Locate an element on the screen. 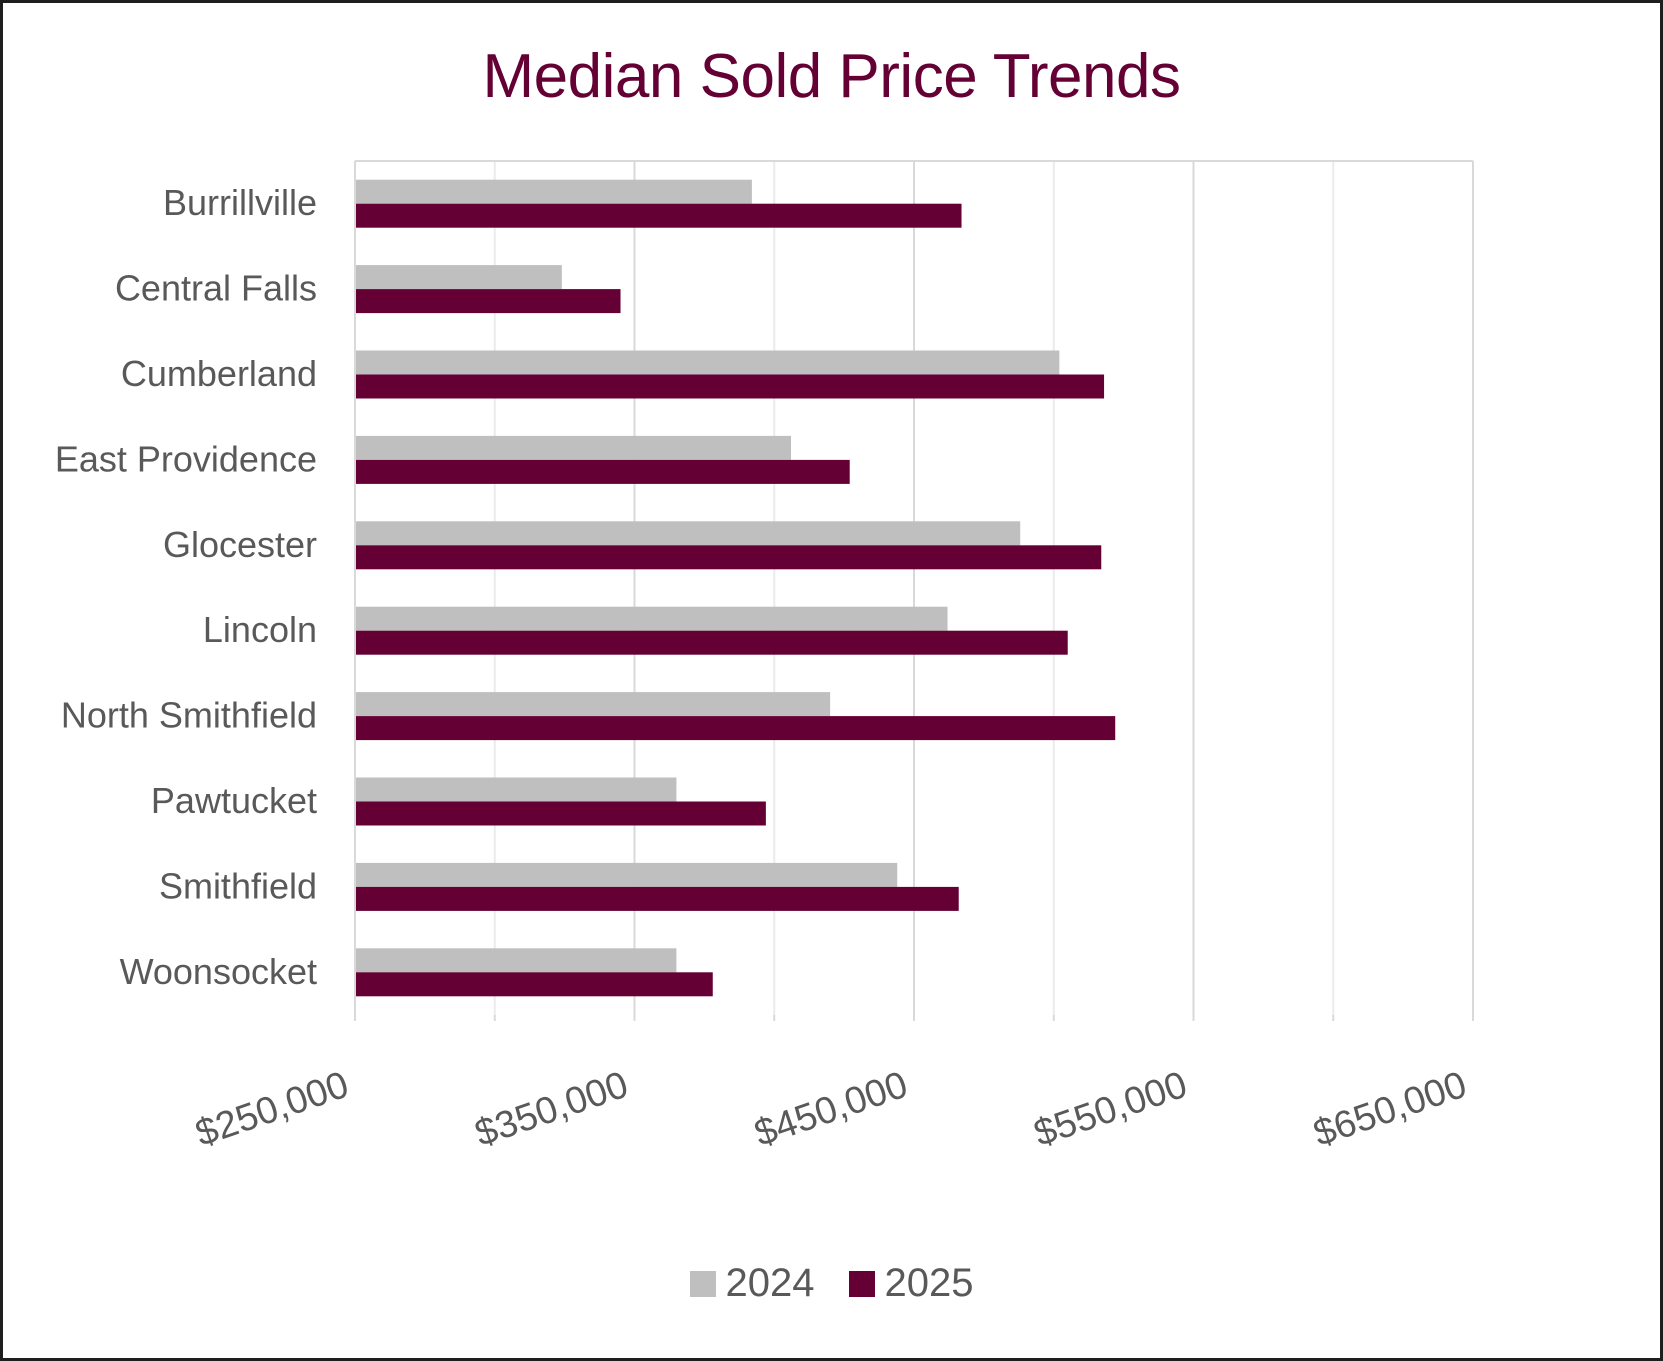 Image resolution: width=1663 pixels, height=1361 pixels. bar-2024-cumberland is located at coordinates (707, 362).